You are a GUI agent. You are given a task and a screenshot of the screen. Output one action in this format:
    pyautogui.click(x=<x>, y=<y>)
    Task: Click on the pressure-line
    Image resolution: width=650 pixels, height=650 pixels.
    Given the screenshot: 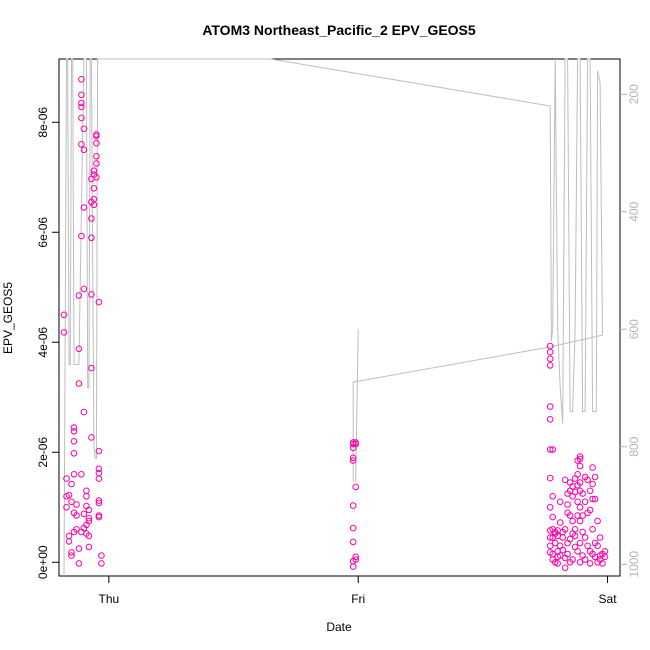 What is the action you would take?
    pyautogui.click(x=477, y=408)
    